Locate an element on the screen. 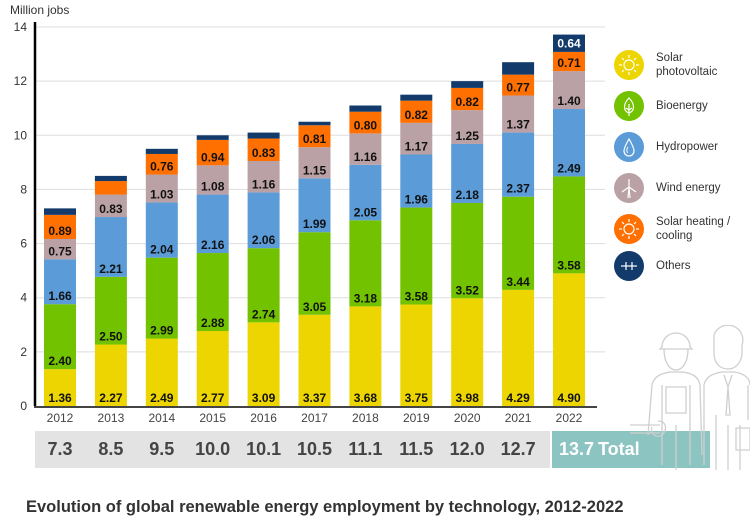 The width and height of the screenshot is (756, 528). legend-label: Bioenergy is located at coordinates (682, 106).